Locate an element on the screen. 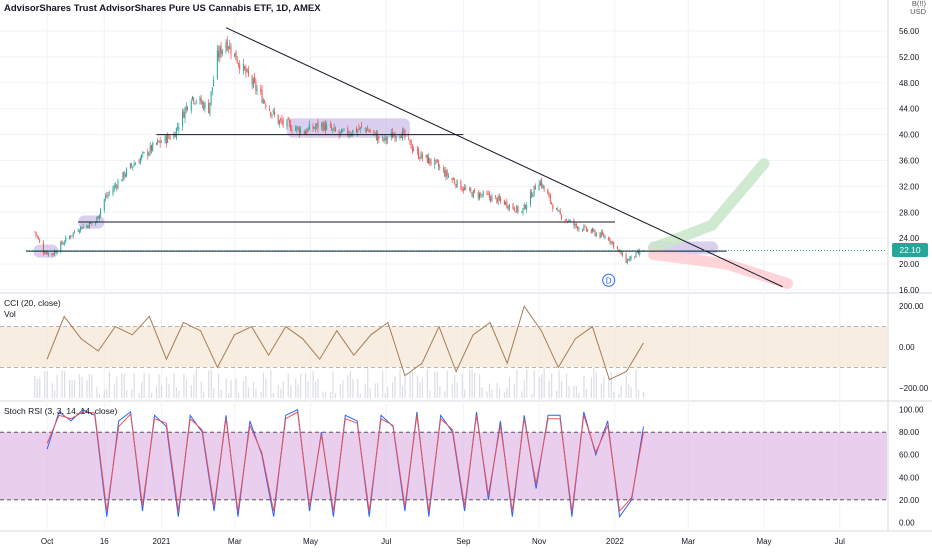  y-tick-label: 24.00 is located at coordinates (909, 238).